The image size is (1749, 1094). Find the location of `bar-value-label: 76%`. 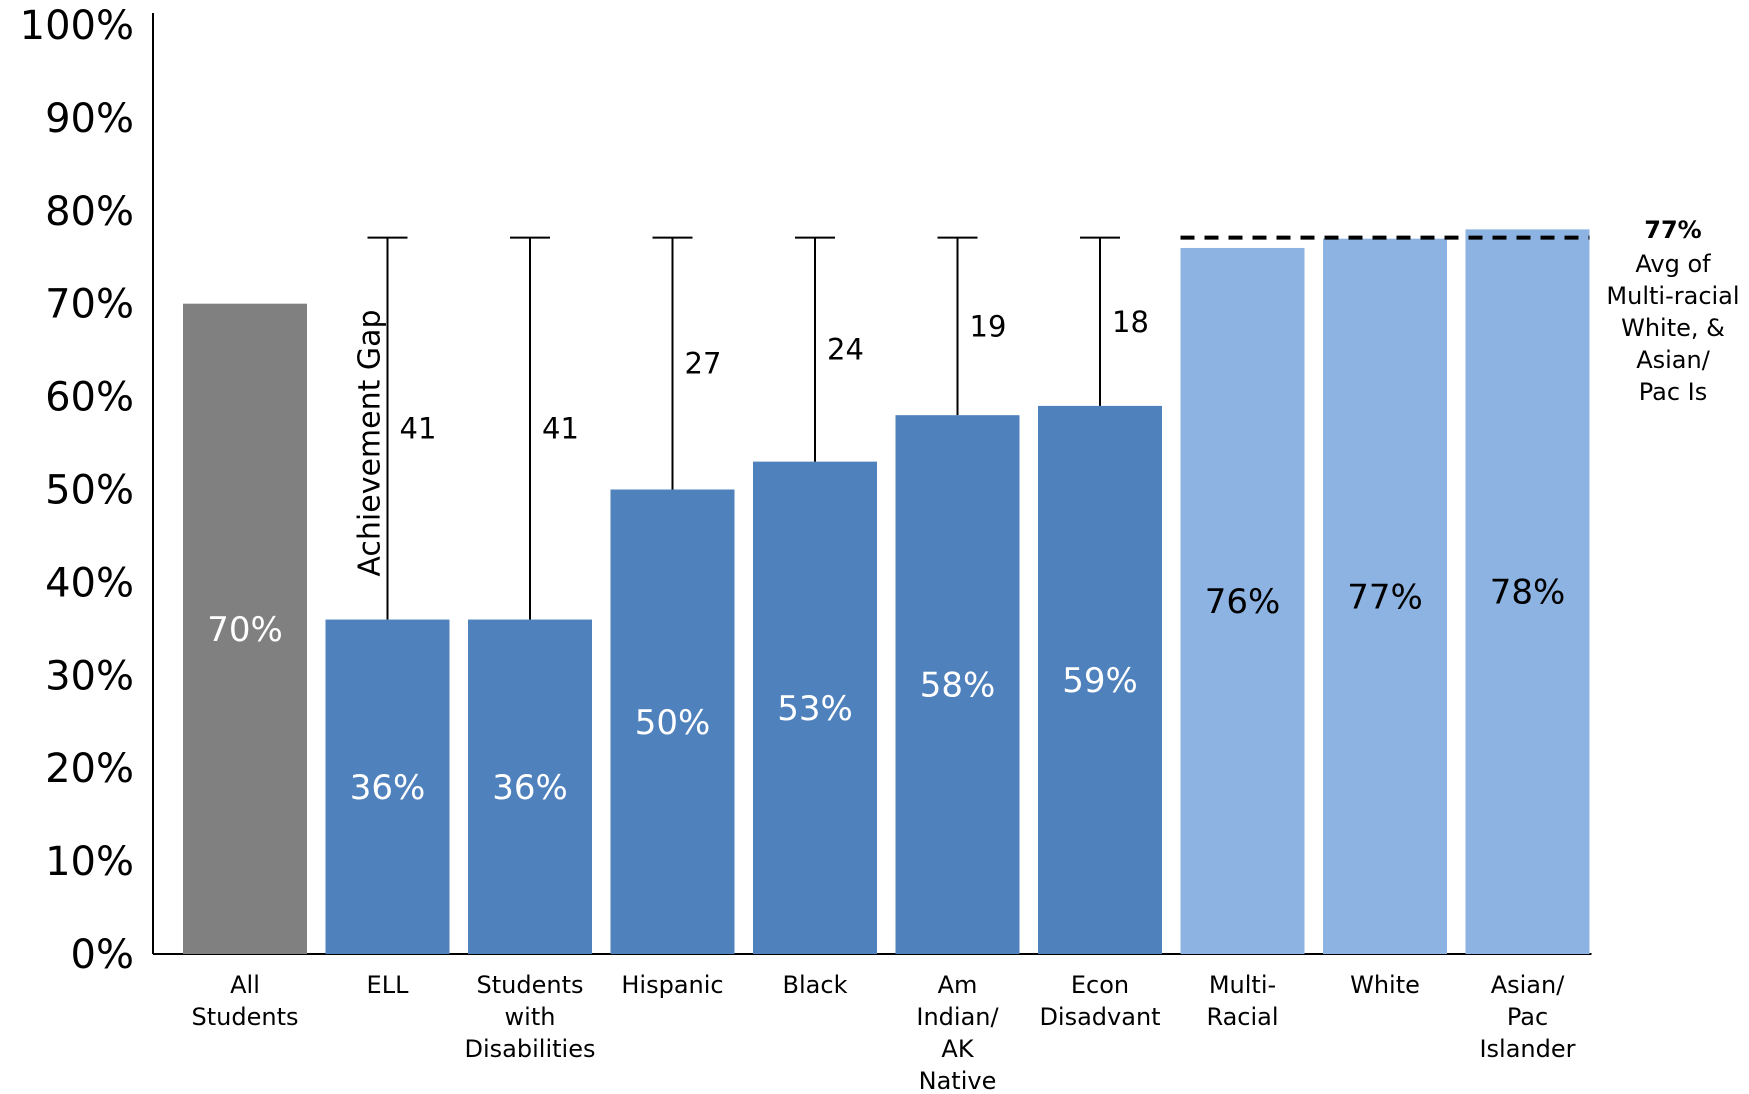

bar-value-label: 76% is located at coordinates (1243, 602).